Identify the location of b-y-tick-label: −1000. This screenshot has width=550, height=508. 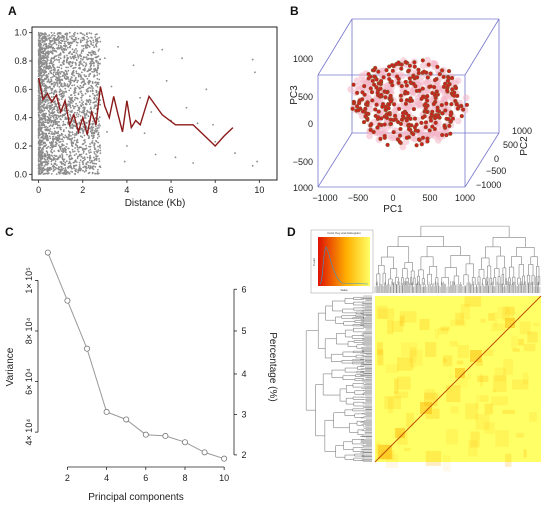
(488, 185).